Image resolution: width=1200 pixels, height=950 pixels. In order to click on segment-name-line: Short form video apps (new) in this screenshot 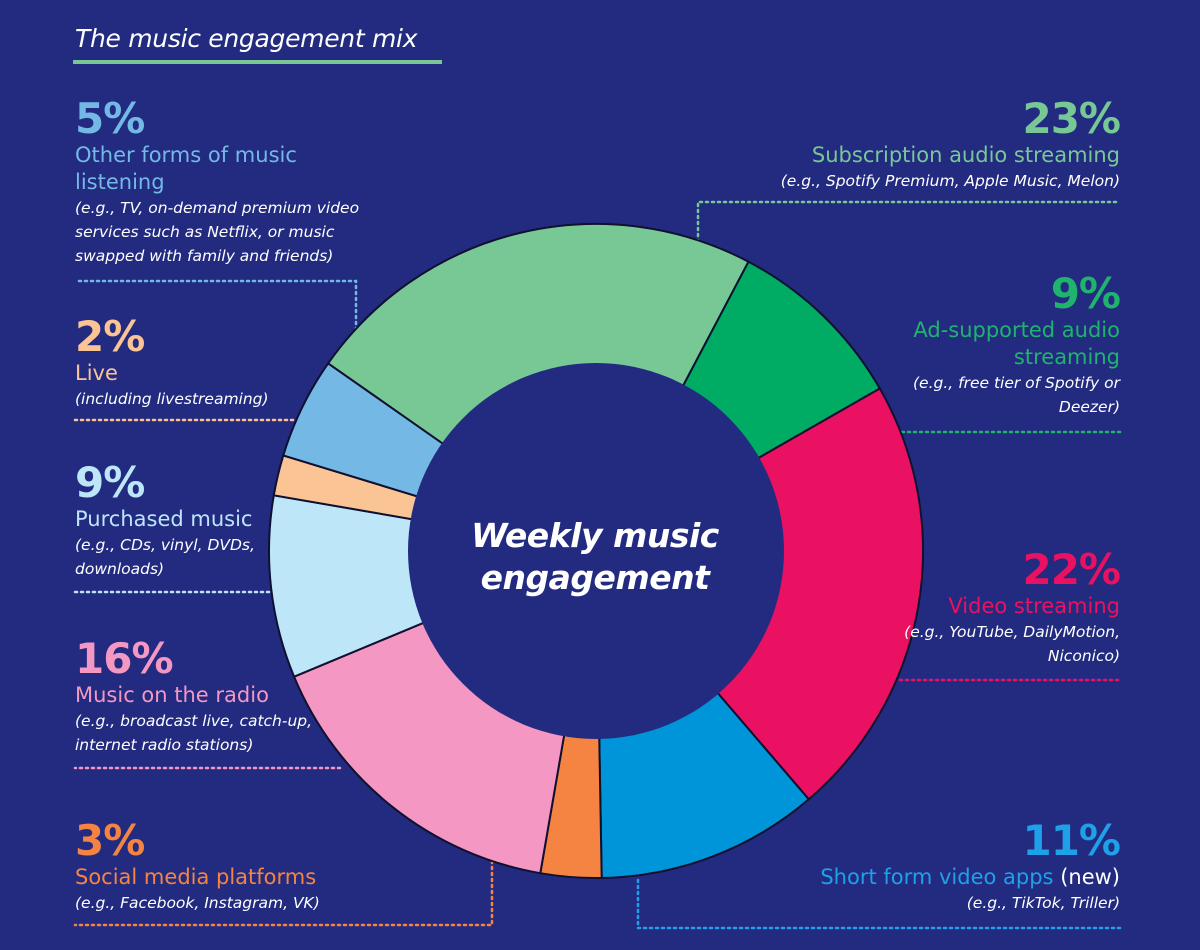, I will do `click(940, 877)`.